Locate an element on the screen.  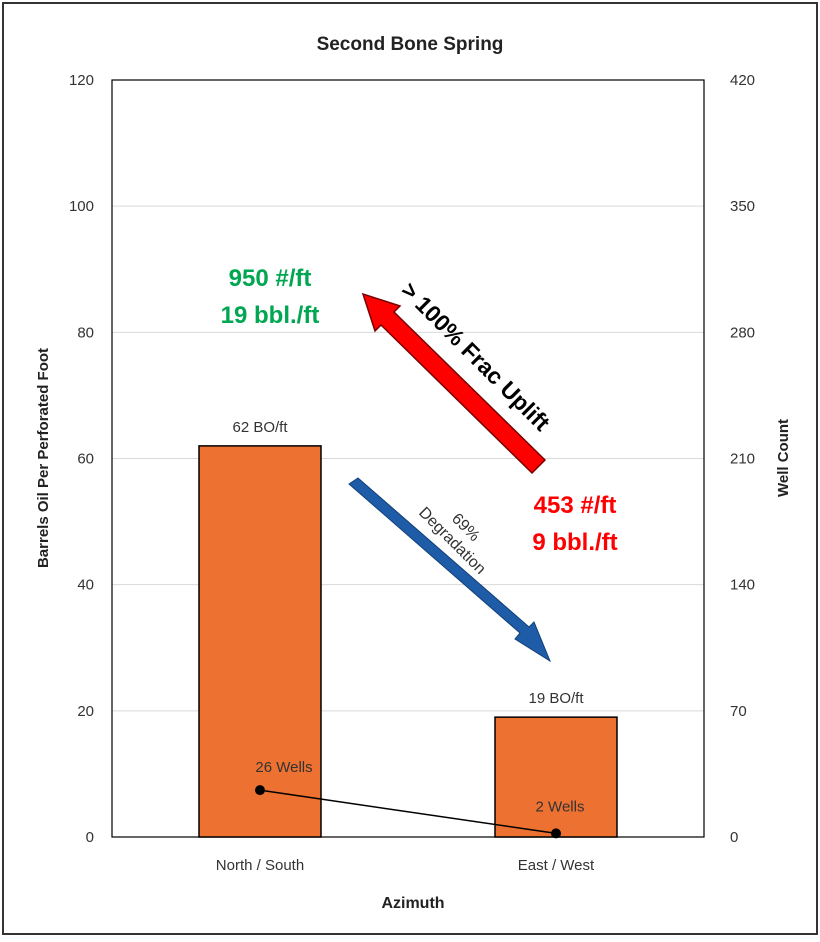
x-tick-label: North / South is located at coordinates (260, 865).